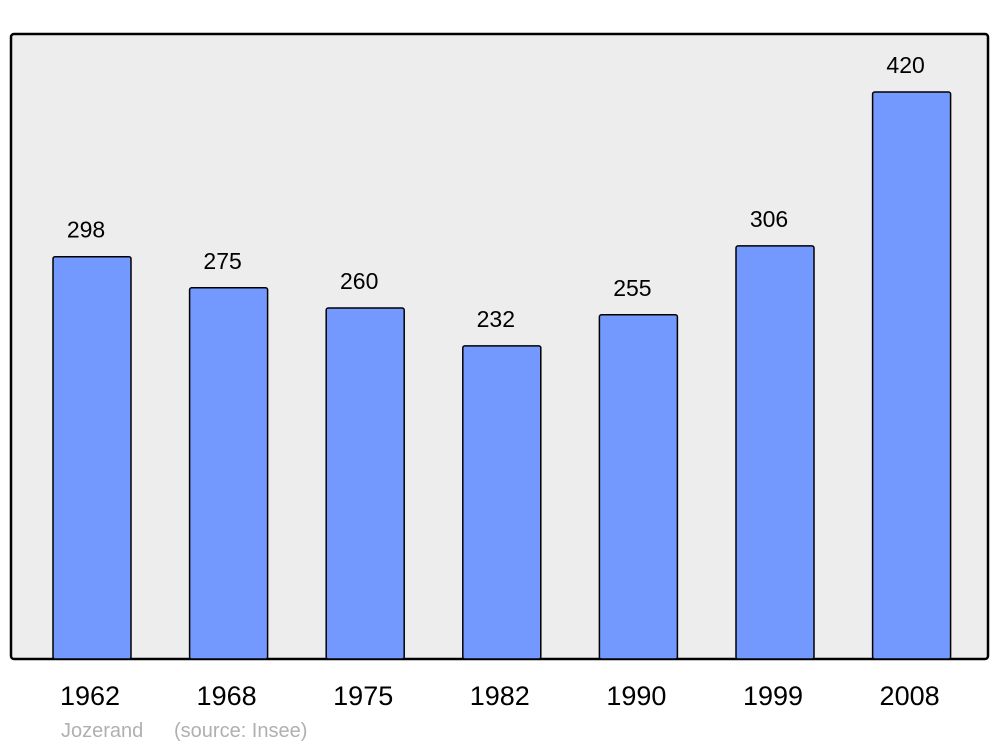  I want to click on bar-2008, so click(911, 375).